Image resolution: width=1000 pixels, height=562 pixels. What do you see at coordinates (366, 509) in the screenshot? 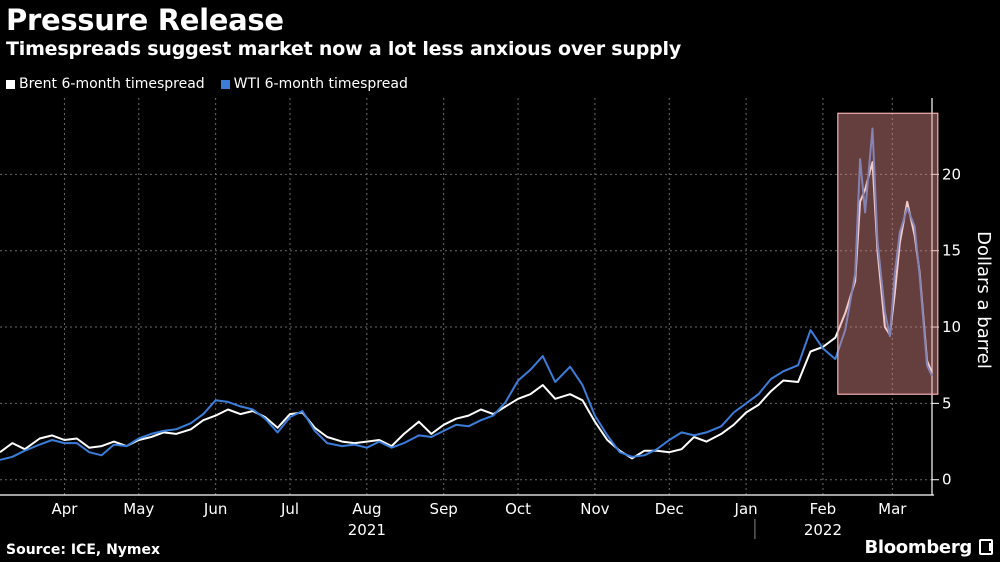
I see `x-tick-label-aug: Aug` at bounding box center [366, 509].